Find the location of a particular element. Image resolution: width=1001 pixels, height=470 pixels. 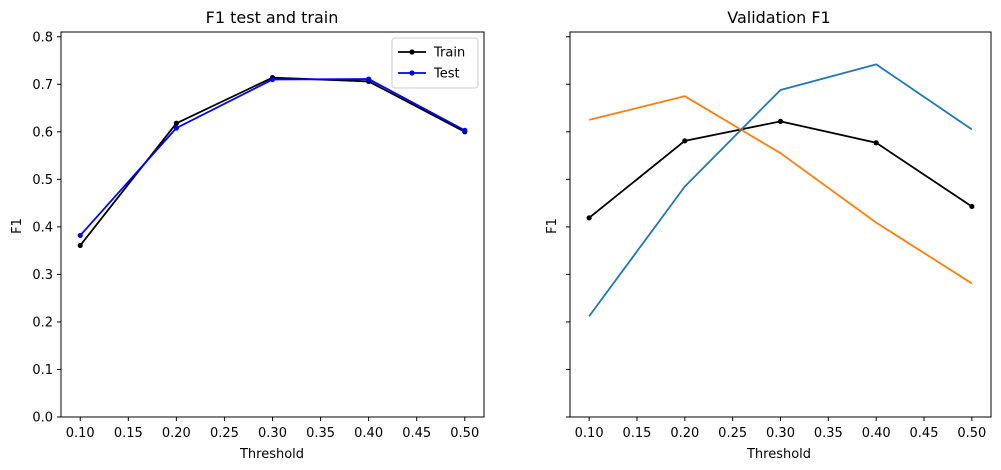

y-tick-label: 0.5 is located at coordinates (42, 180).